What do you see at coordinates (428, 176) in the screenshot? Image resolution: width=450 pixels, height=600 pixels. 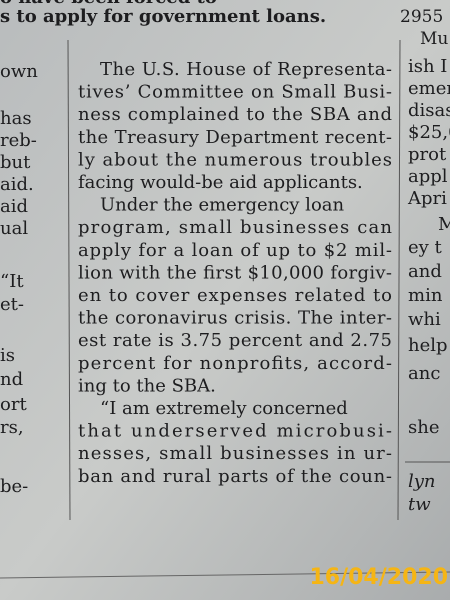 I see `right-fragment: appl` at bounding box center [428, 176].